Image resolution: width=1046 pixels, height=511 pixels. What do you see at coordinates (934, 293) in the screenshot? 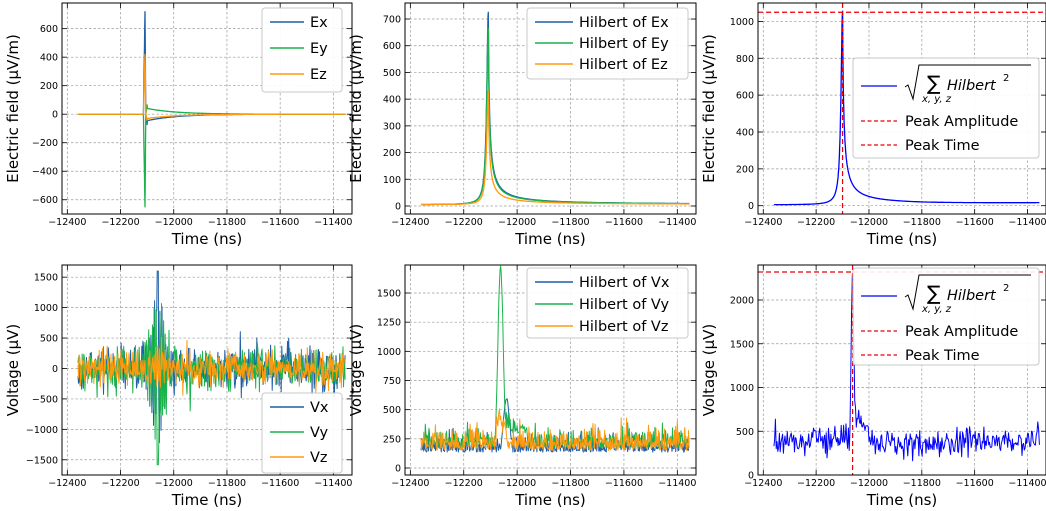
I see `sum-symbol: ∑` at bounding box center [934, 293].